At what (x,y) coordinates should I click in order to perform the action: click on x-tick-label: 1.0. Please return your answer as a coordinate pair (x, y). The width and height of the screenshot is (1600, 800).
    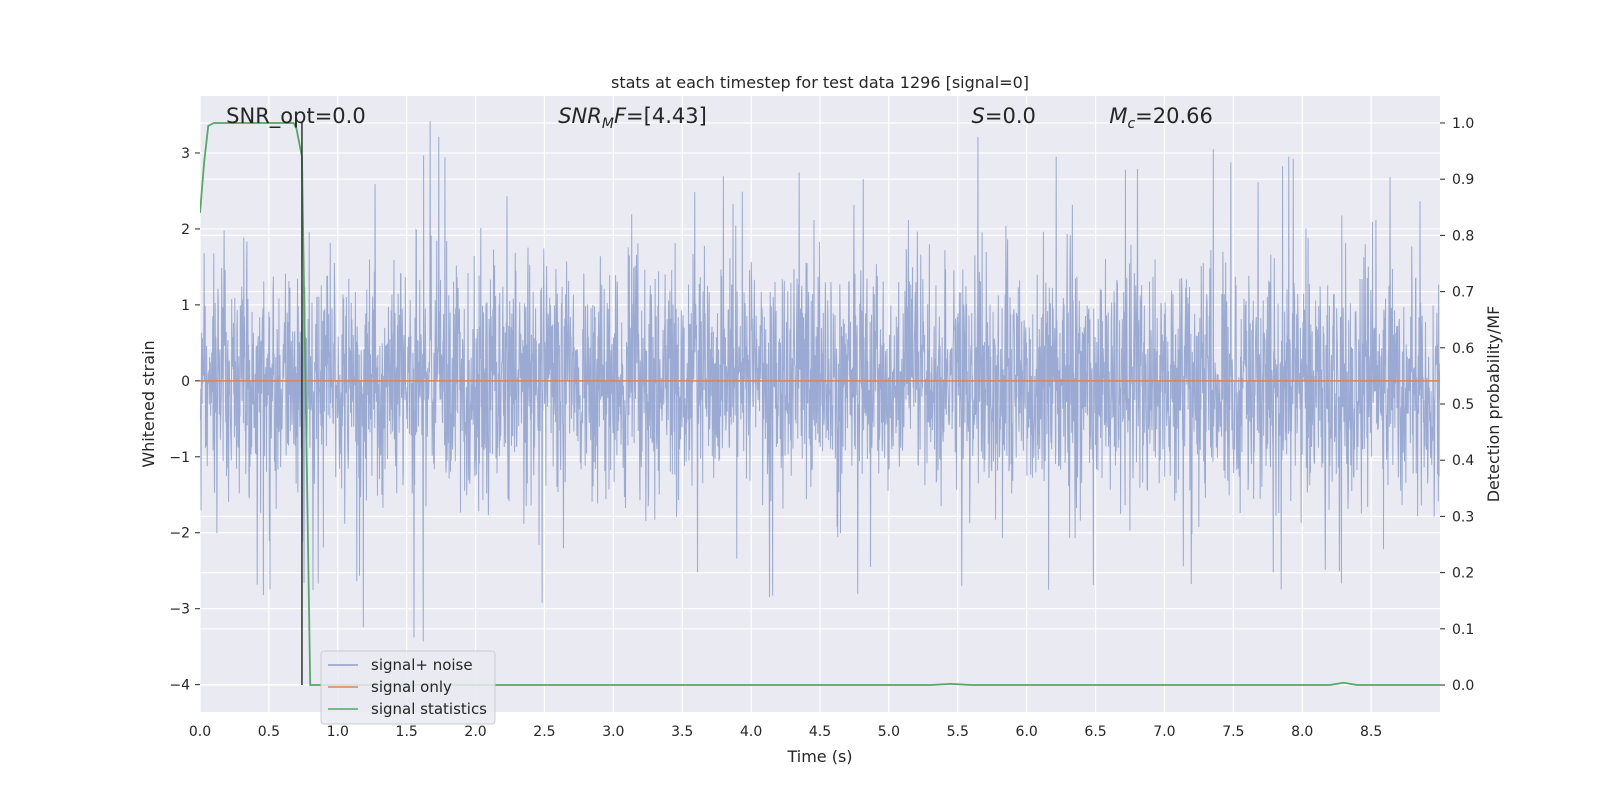
    Looking at the image, I should click on (338, 732).